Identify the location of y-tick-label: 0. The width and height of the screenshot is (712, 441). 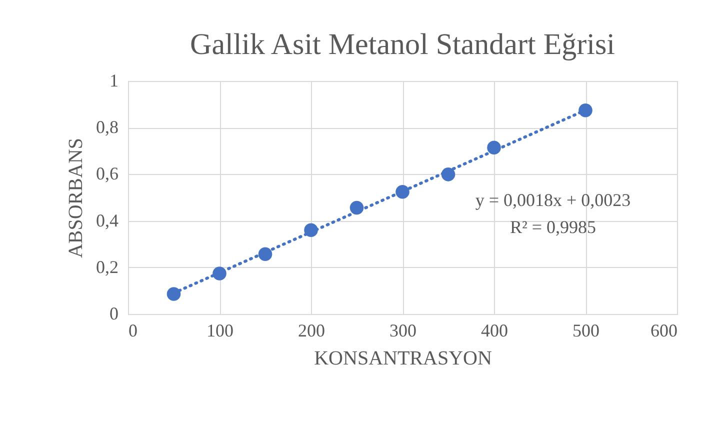
(114, 314).